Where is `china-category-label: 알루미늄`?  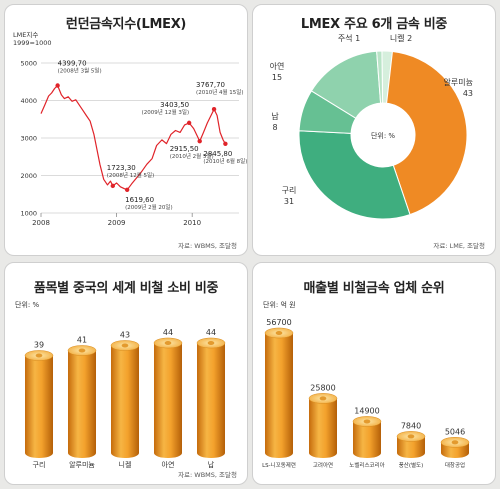 china-category-label: 알루미늄 is located at coordinates (82, 464).